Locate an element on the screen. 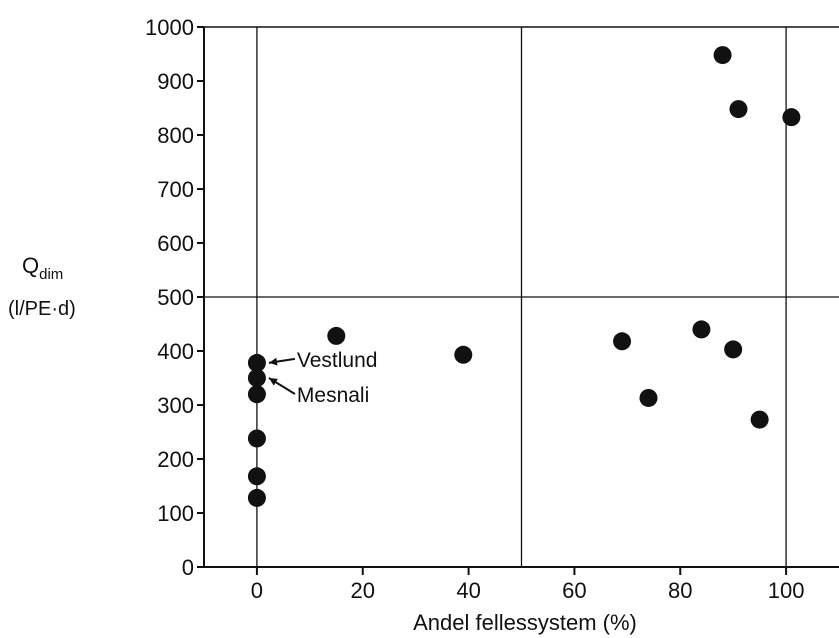 The height and width of the screenshot is (638, 839). y-tick-label: 300 is located at coordinates (175, 405).